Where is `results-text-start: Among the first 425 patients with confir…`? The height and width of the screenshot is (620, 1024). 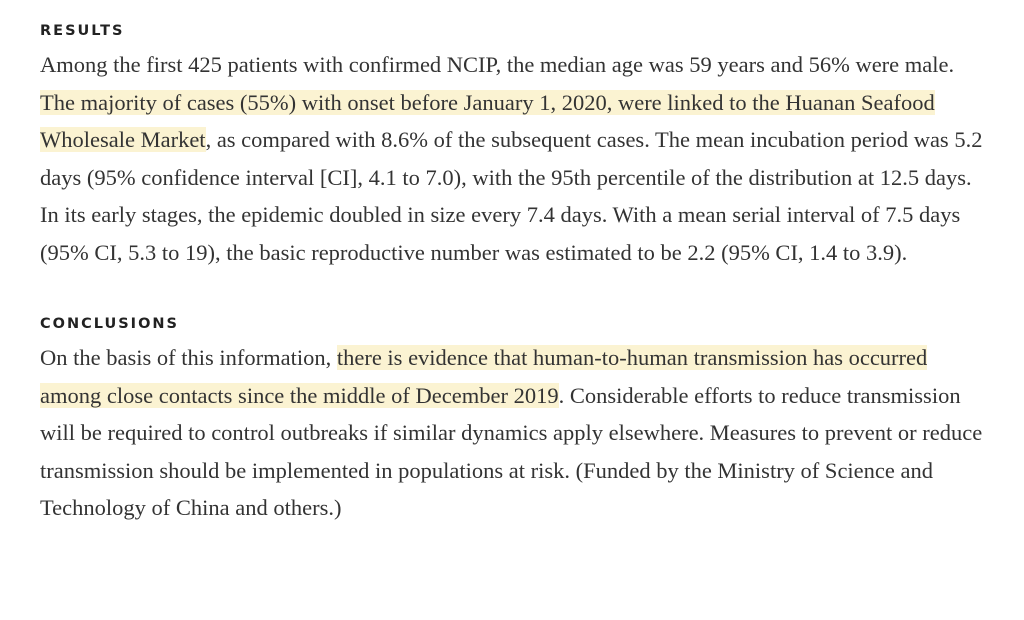
results-text-start: Among the first 425 patients with confir… is located at coordinates (497, 64).